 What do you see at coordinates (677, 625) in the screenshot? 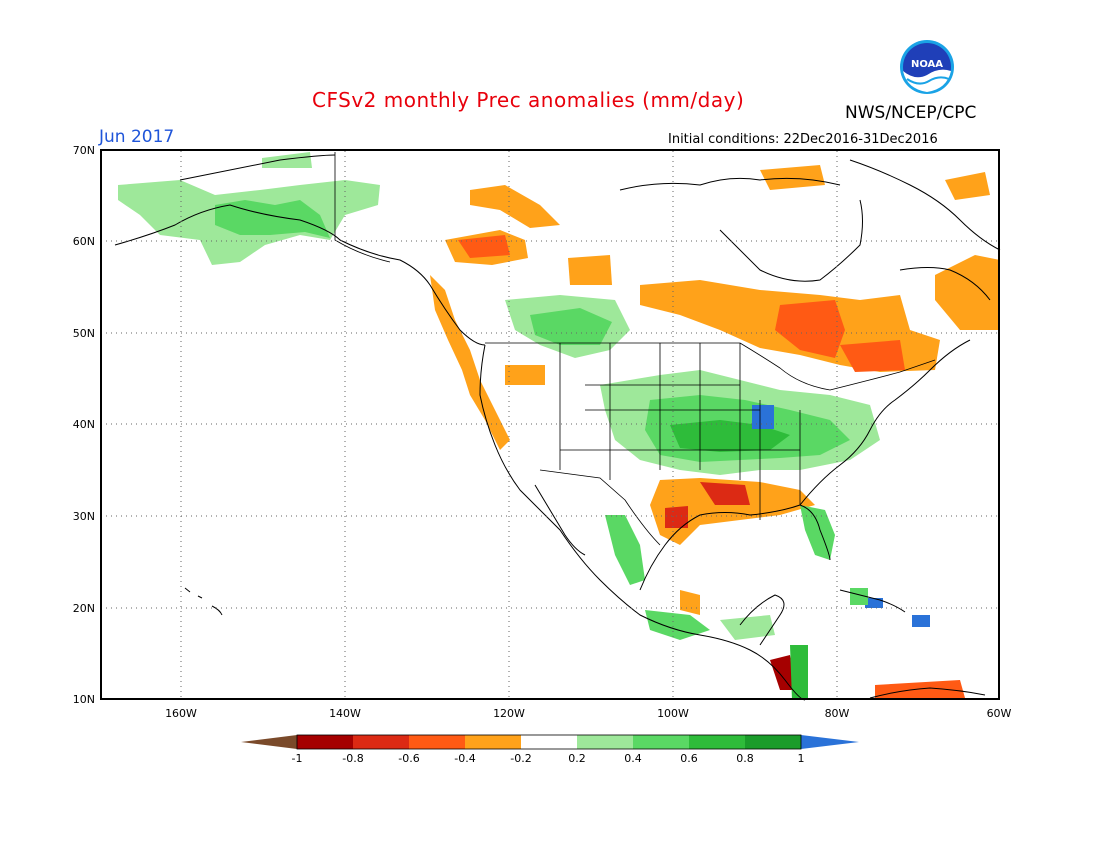
I see `patch-s-mexico-green` at bounding box center [677, 625].